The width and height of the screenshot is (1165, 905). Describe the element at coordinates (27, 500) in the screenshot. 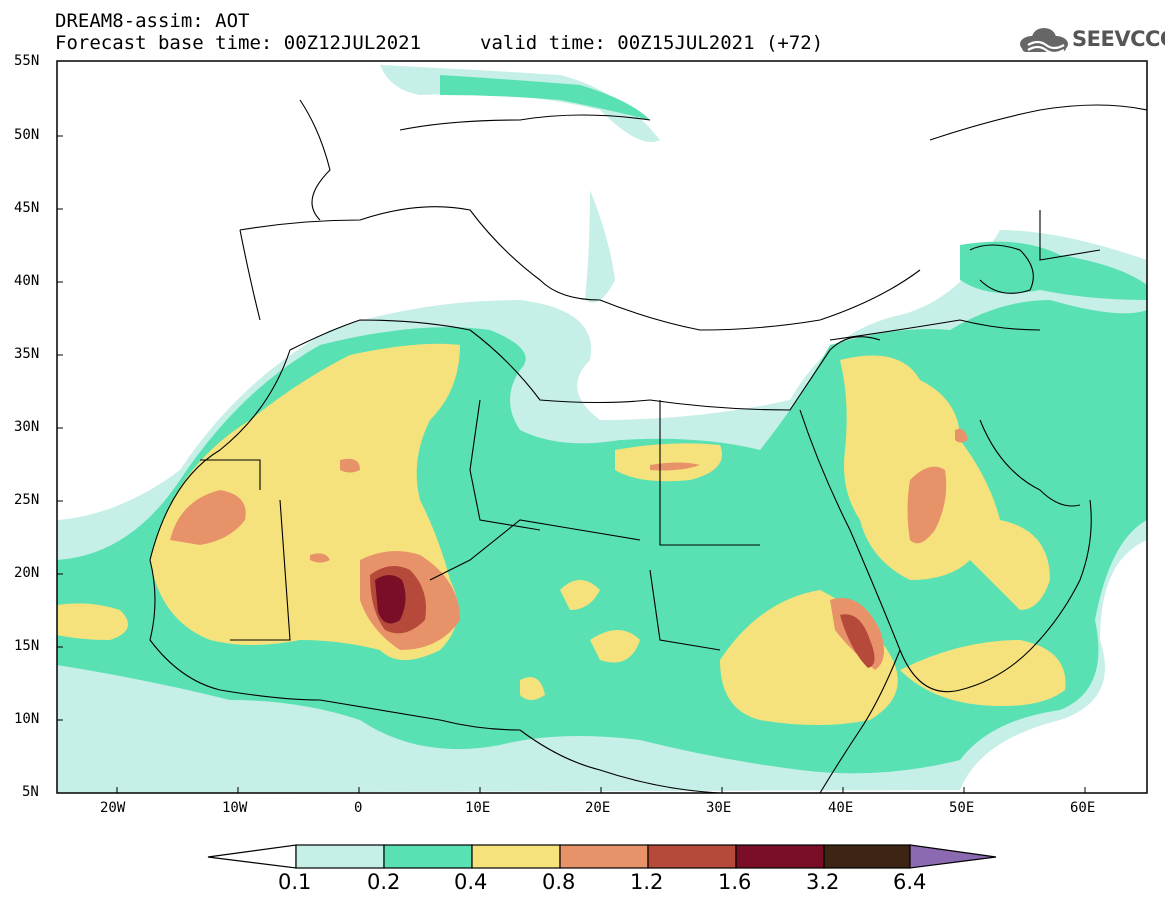

I see `lat-label: 25N` at that location.